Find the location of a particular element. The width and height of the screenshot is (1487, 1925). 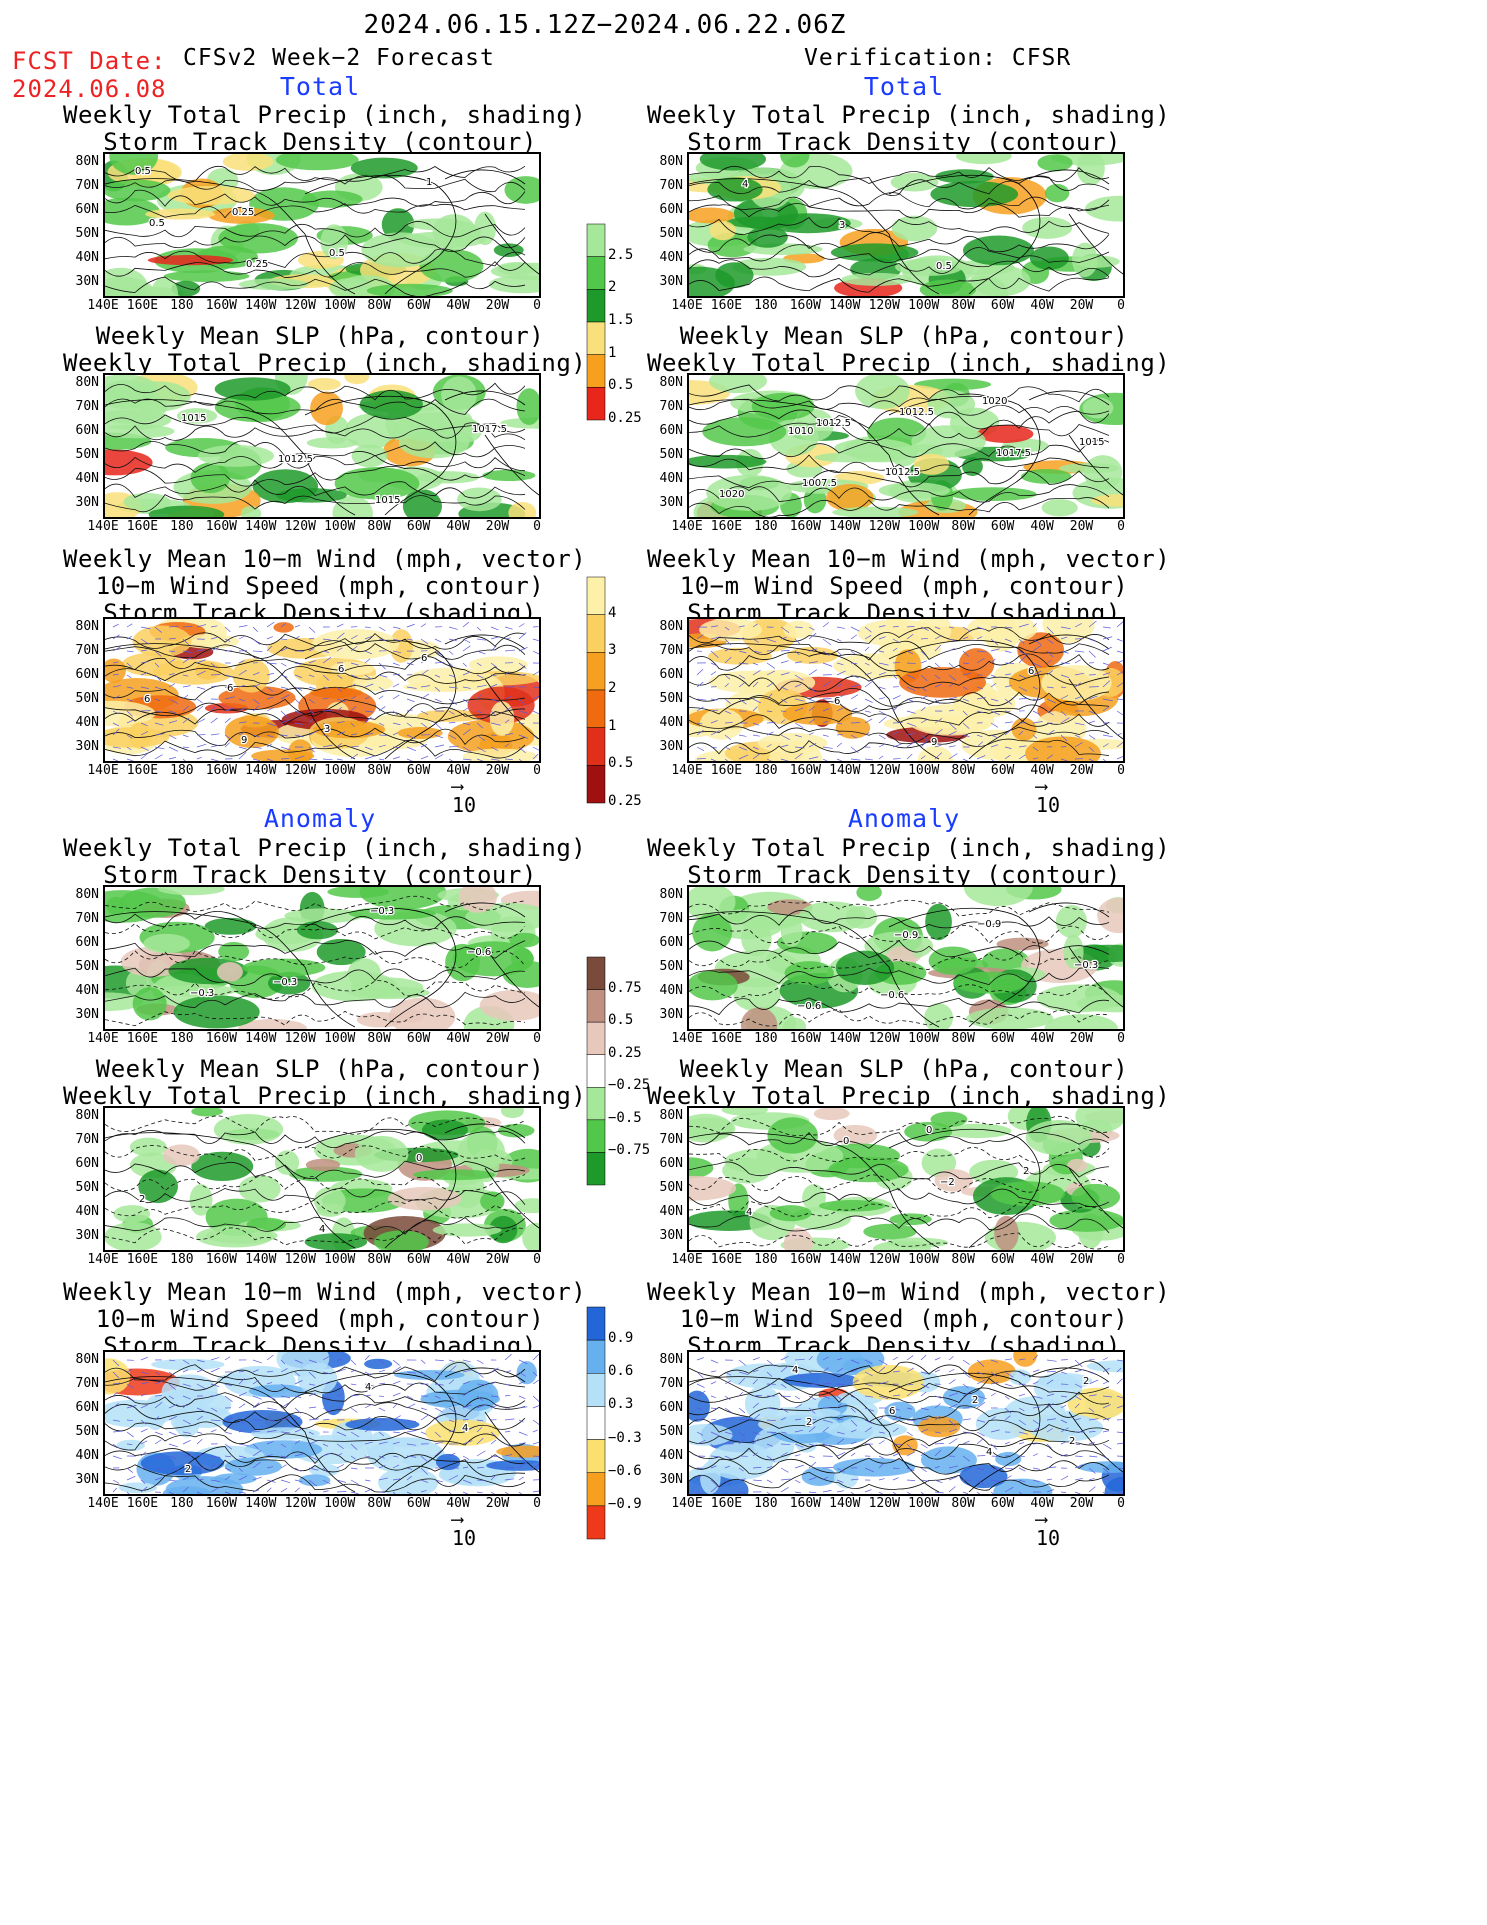

colorbar-label: −0.9 is located at coordinates (625, 1503).